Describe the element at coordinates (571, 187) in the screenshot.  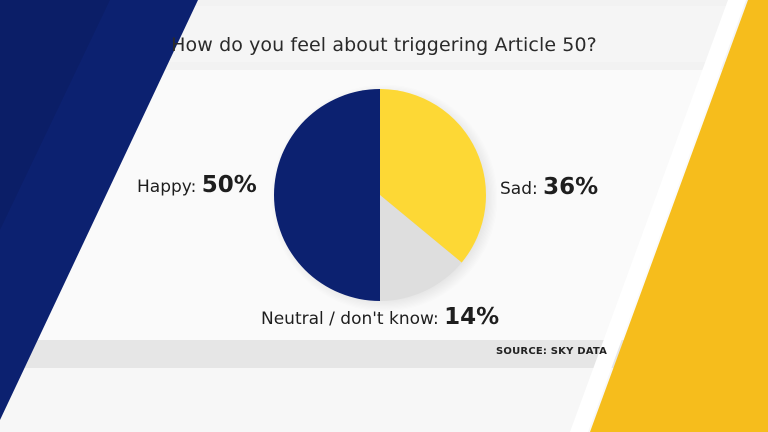
I see `label-sad-value: 36%` at that location.